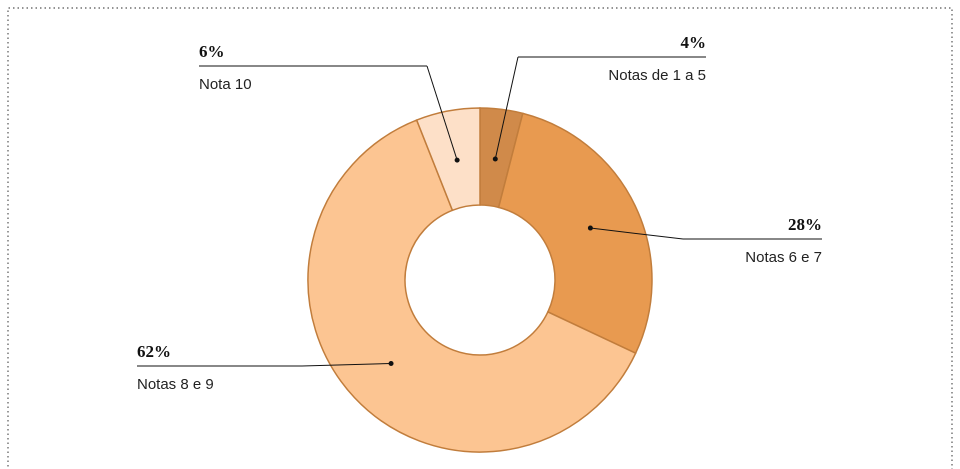  What do you see at coordinates (694, 42) in the screenshot?
I see `value-label: 4%` at bounding box center [694, 42].